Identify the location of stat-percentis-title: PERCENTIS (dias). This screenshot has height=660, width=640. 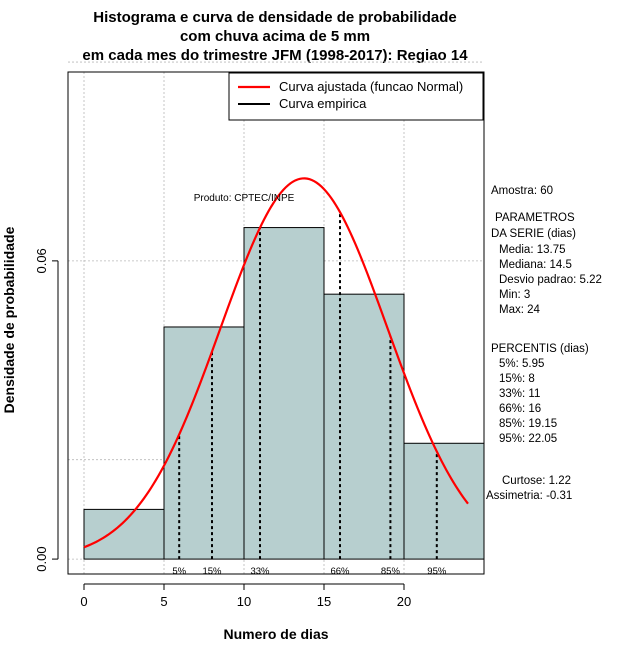
(540, 349).